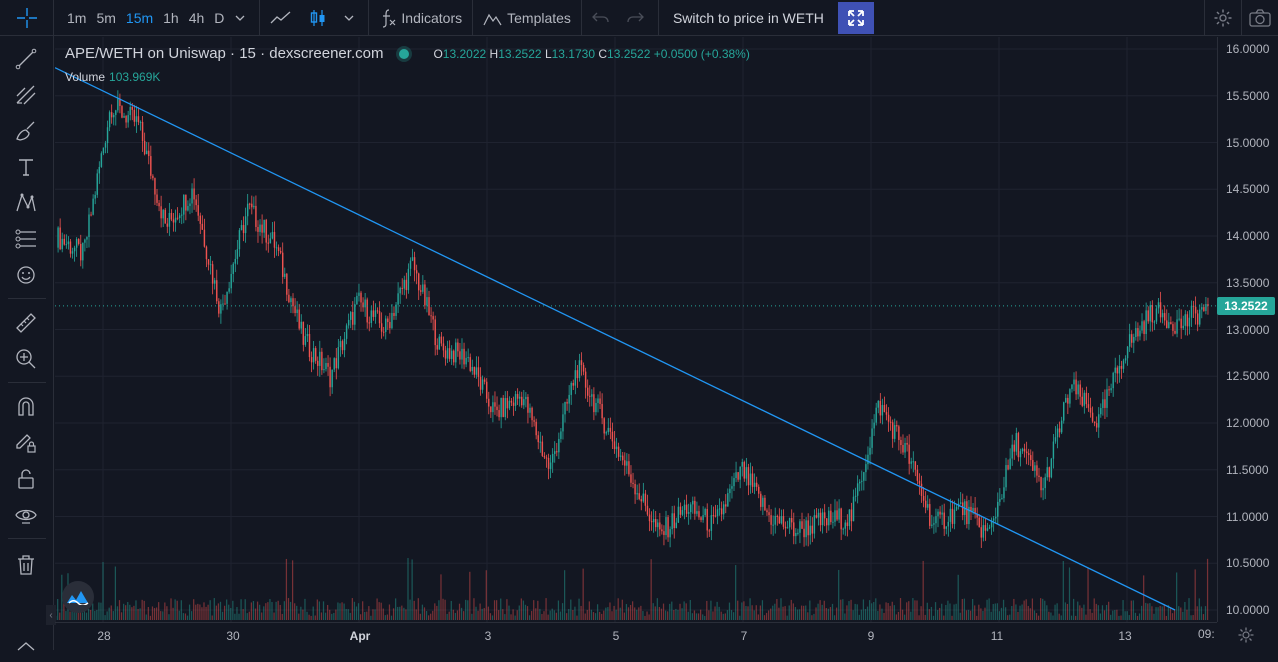 Image resolution: width=1278 pixels, height=662 pixels. Describe the element at coordinates (219, 17) in the screenshot. I see `interval-d: D` at that location.